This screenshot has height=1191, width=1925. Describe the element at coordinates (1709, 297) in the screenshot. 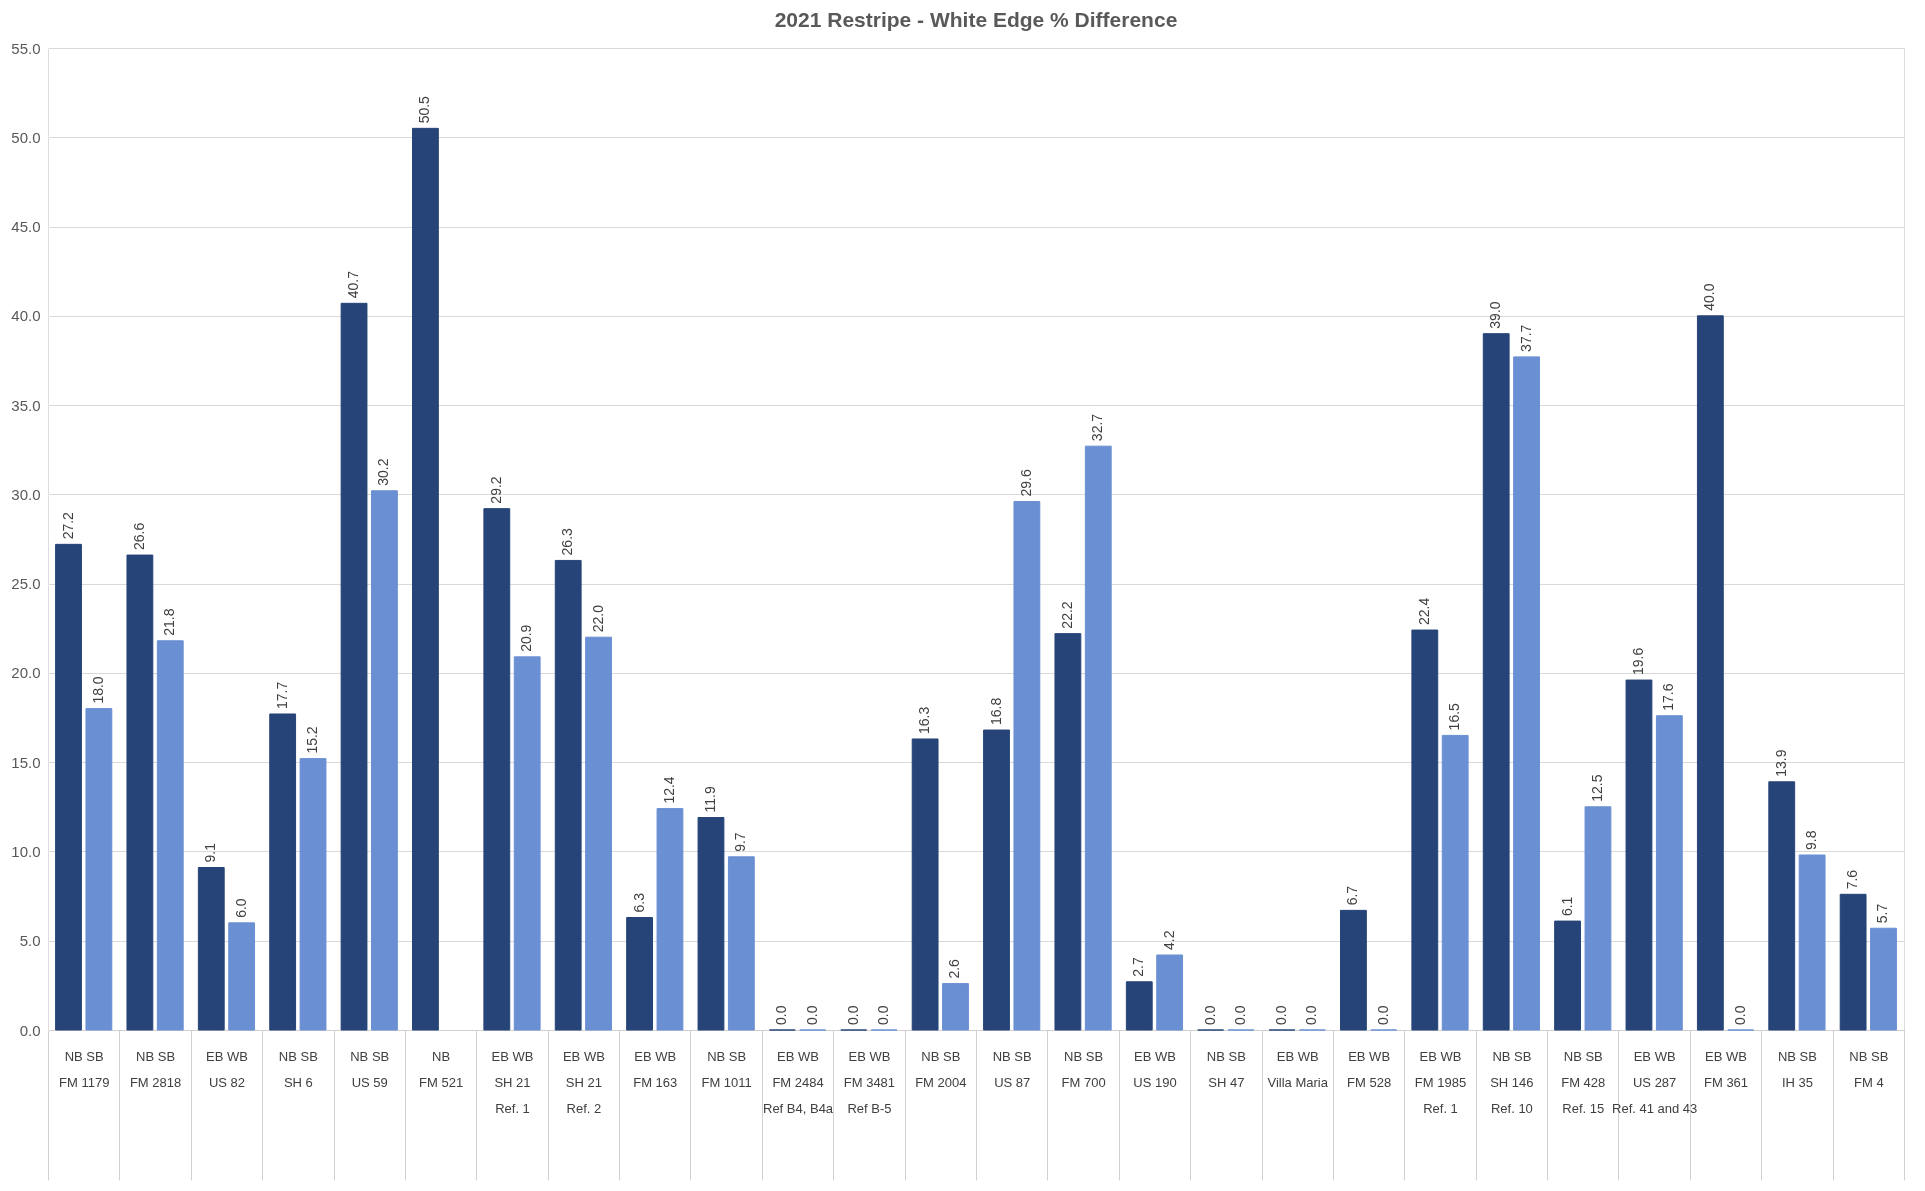

I see `data-label: 40.0` at that location.